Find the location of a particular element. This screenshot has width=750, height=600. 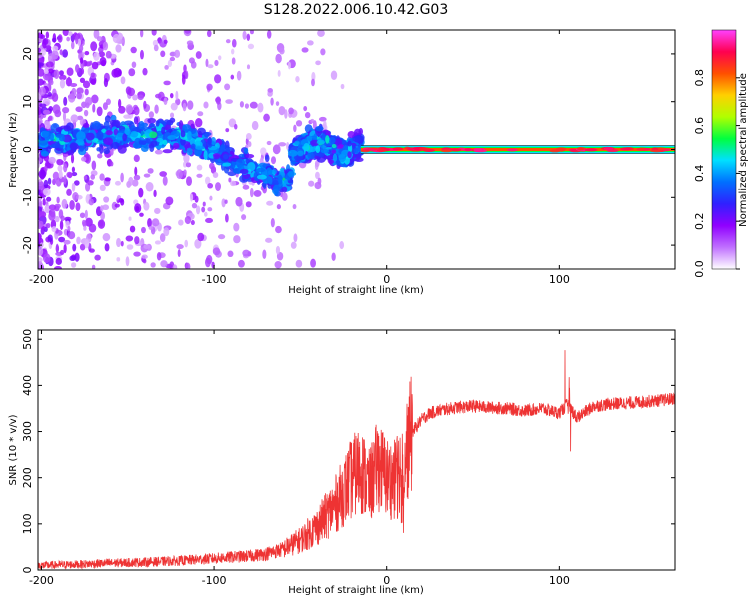

chart-title: S128.2022.006.10.42.G03 is located at coordinates (356, 10).